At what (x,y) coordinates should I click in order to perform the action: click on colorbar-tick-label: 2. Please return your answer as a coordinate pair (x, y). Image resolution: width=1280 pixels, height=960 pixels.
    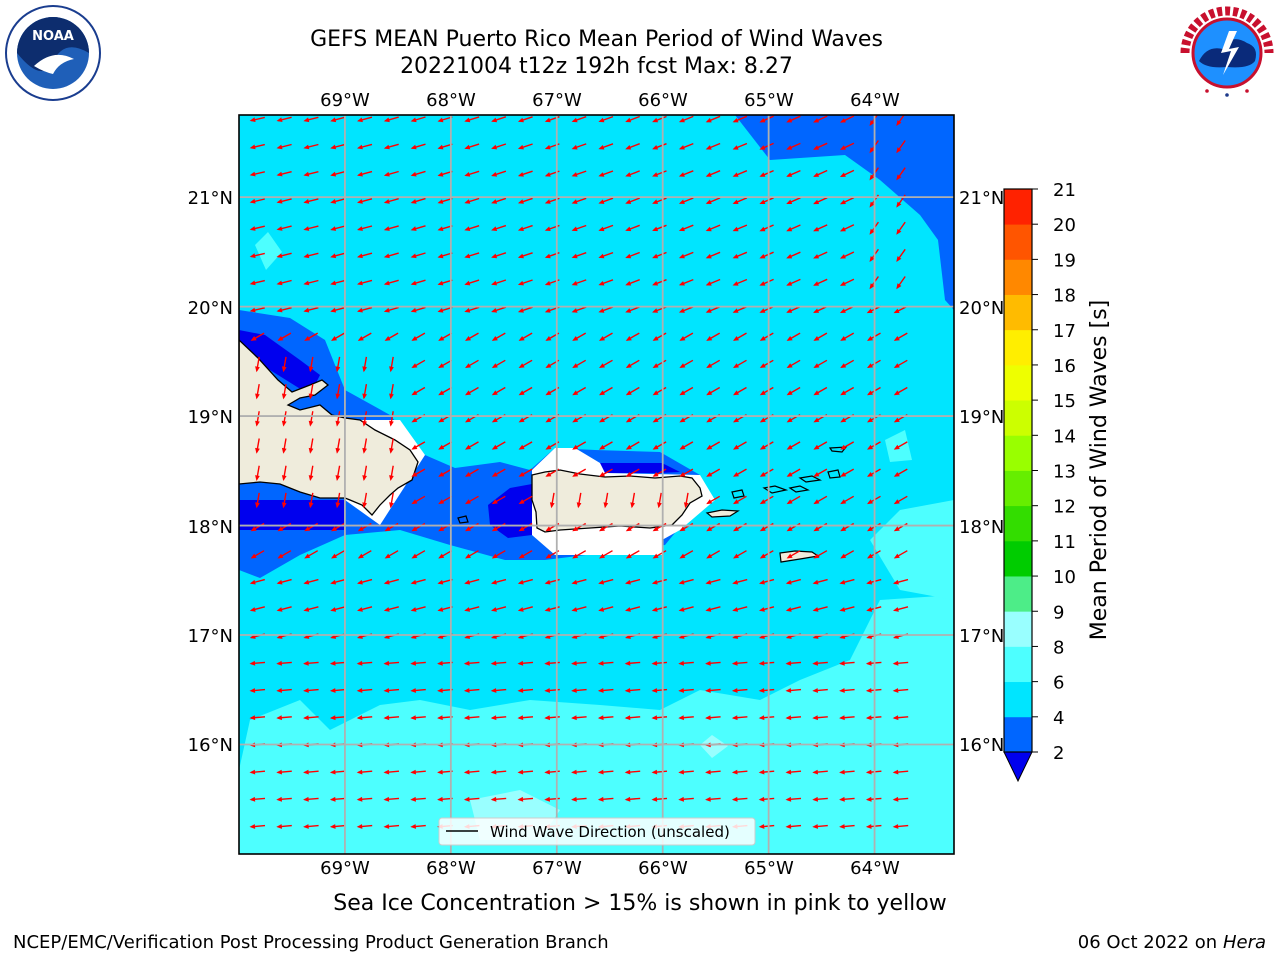
    Looking at the image, I should click on (1058, 753).